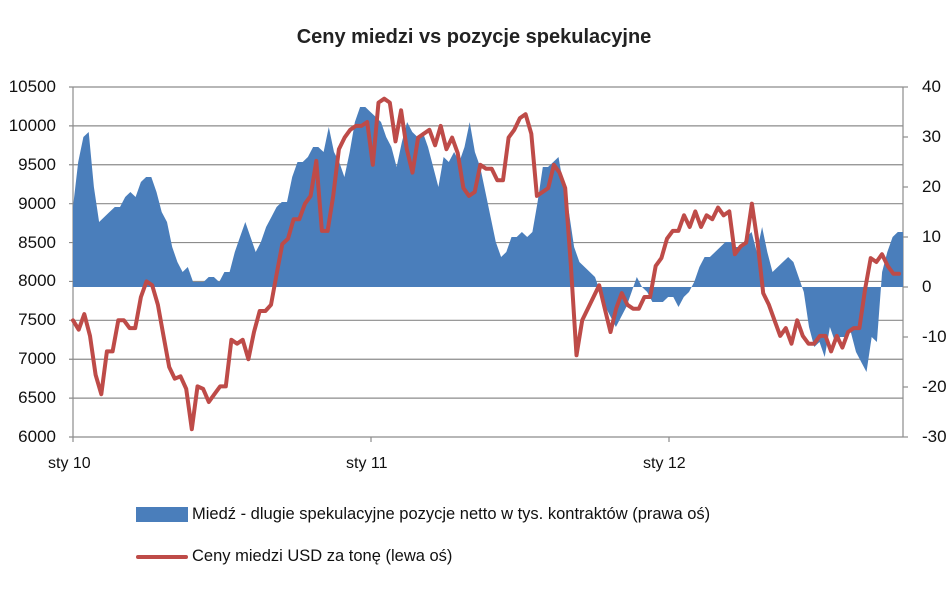 The image size is (948, 593). I want to click on line-swatch-icon, so click(162, 556).